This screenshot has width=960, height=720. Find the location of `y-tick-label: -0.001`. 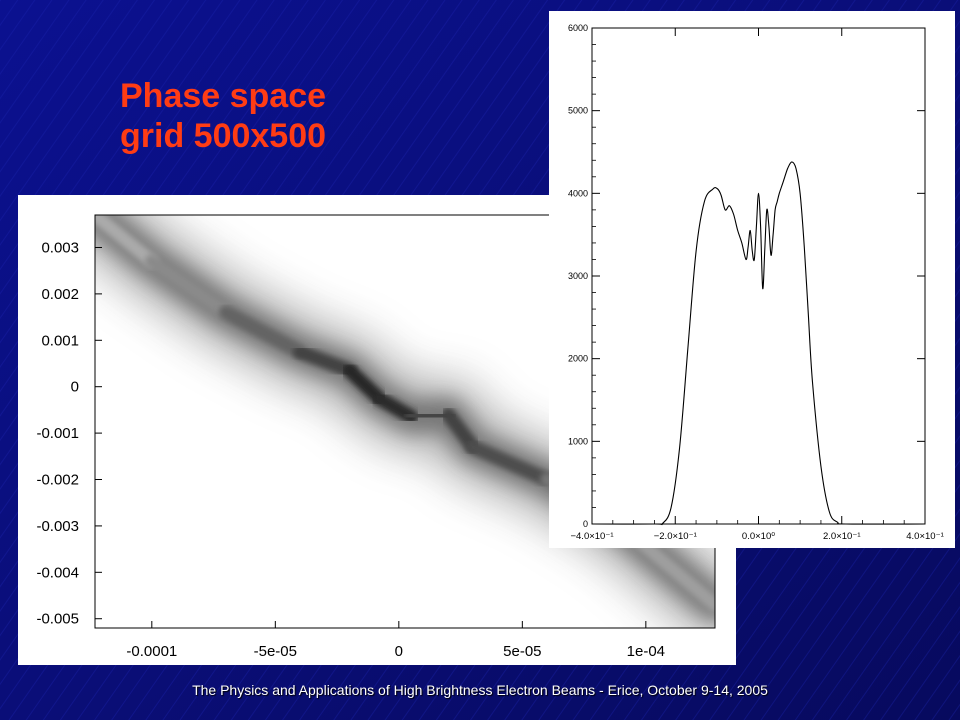

y-tick-label: -0.001 is located at coordinates (57, 433).